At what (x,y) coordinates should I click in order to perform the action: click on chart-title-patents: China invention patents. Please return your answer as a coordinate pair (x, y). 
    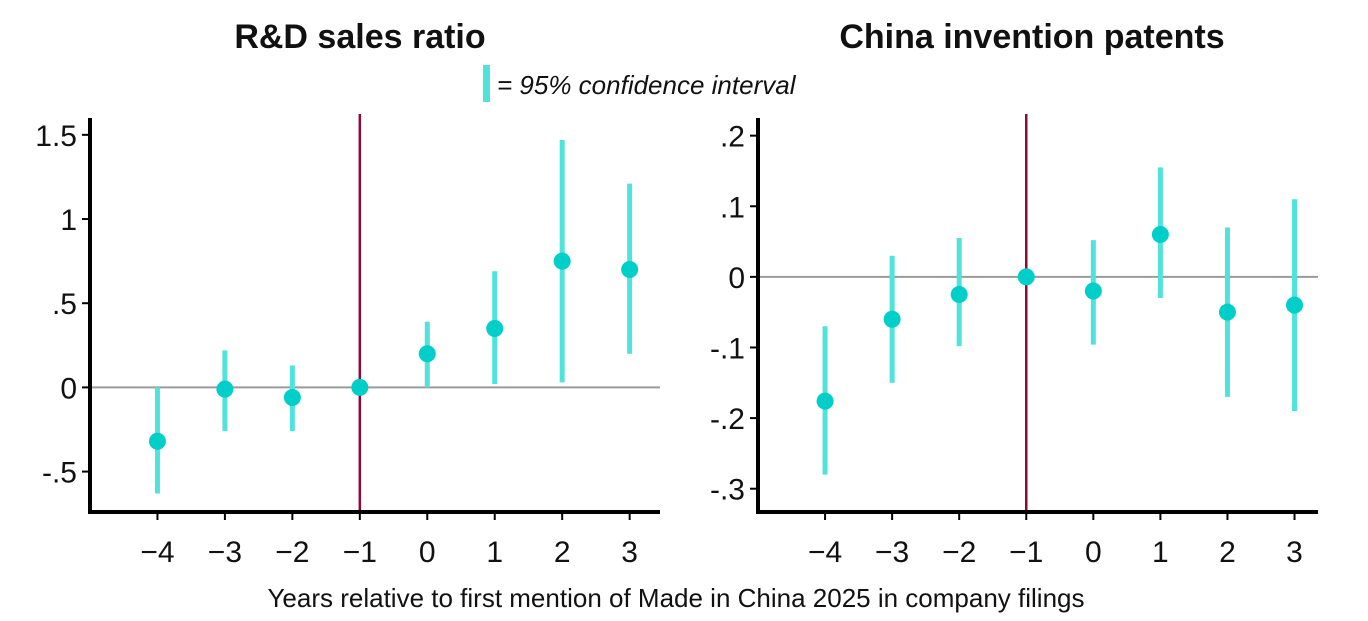
    Looking at the image, I should click on (1031, 37).